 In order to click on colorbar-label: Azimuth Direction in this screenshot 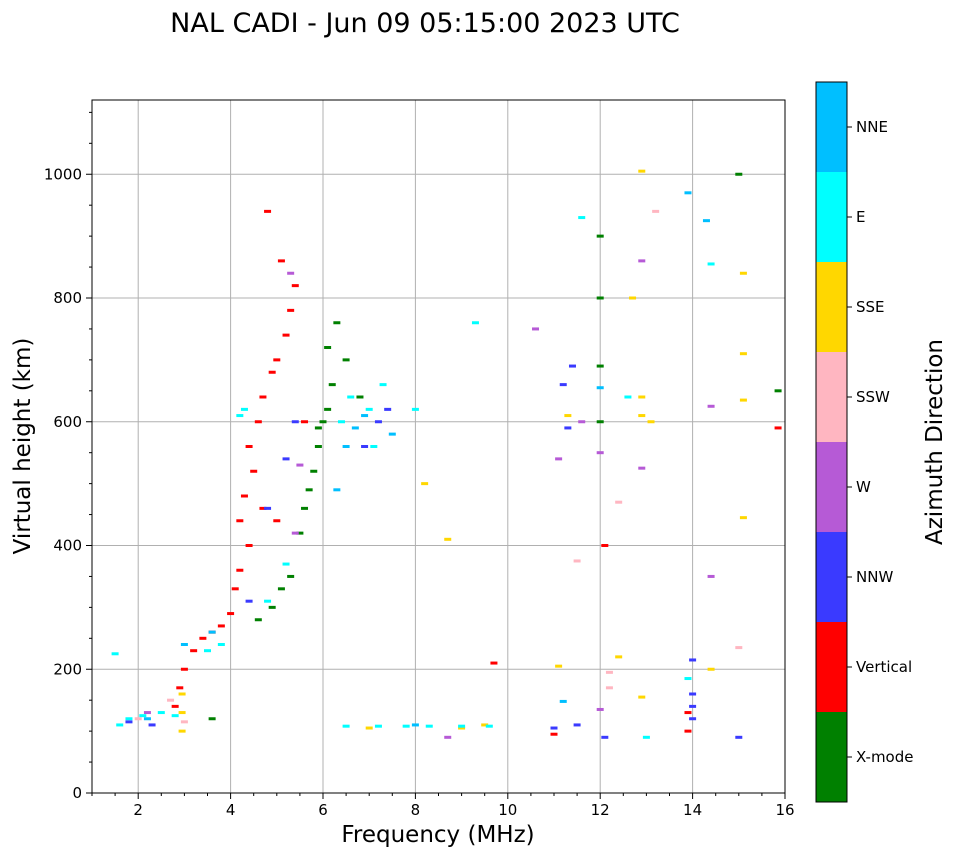, I will do `click(935, 442)`.